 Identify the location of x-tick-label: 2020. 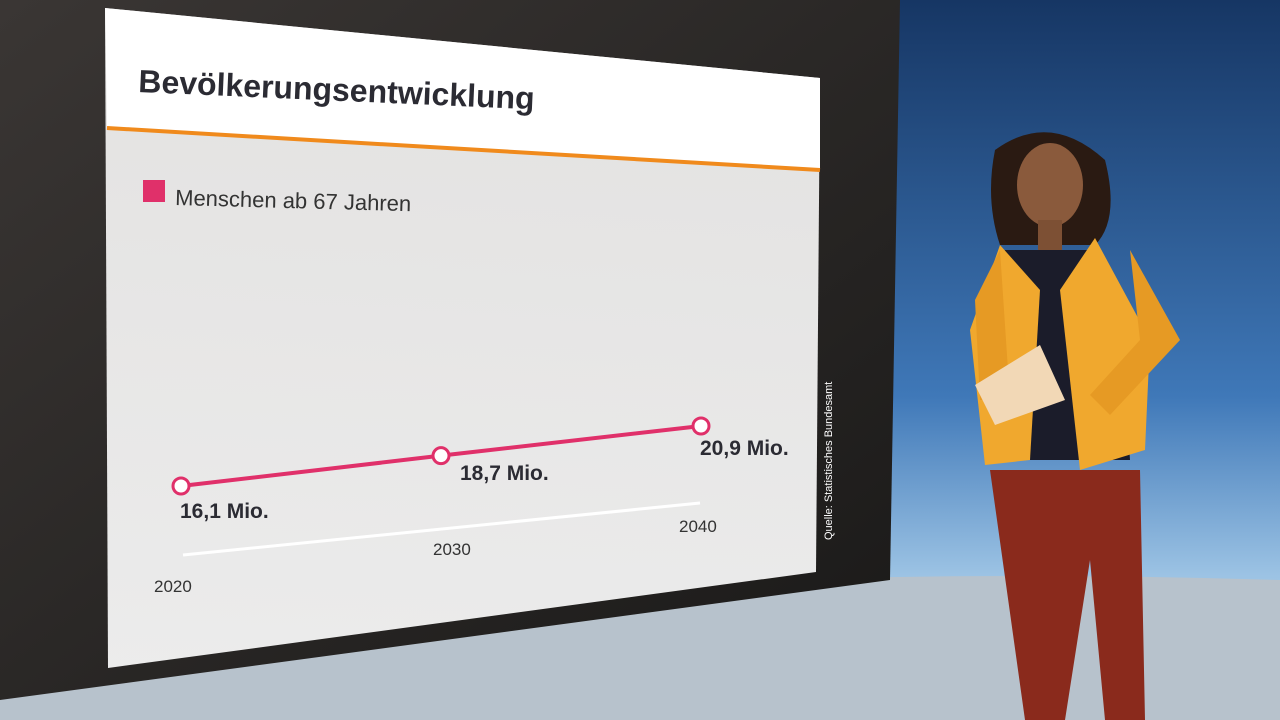
(173, 586).